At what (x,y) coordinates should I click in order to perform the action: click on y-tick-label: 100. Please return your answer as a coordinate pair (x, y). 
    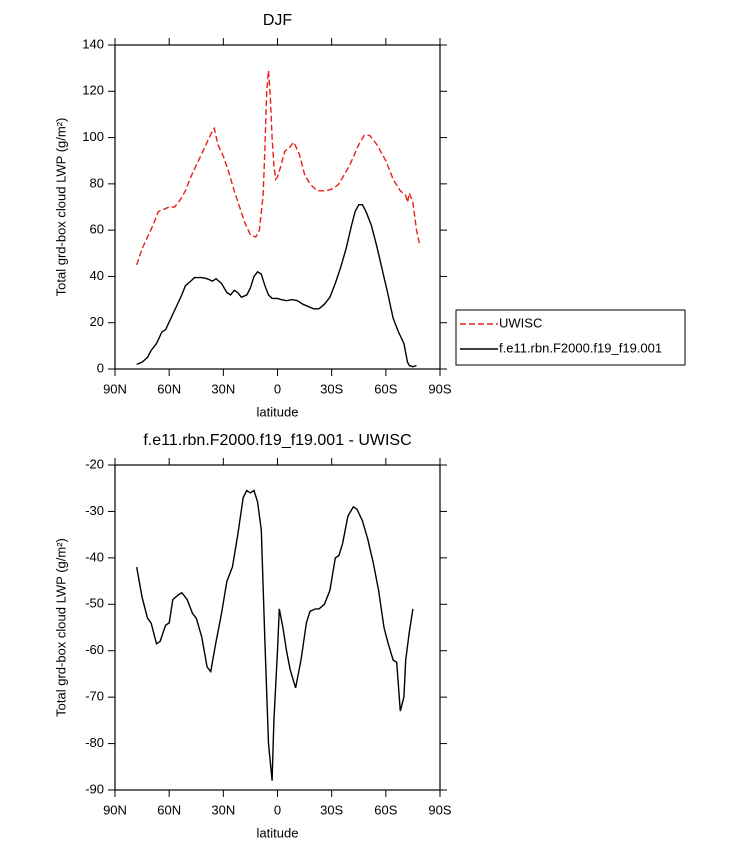
    Looking at the image, I should click on (93, 136).